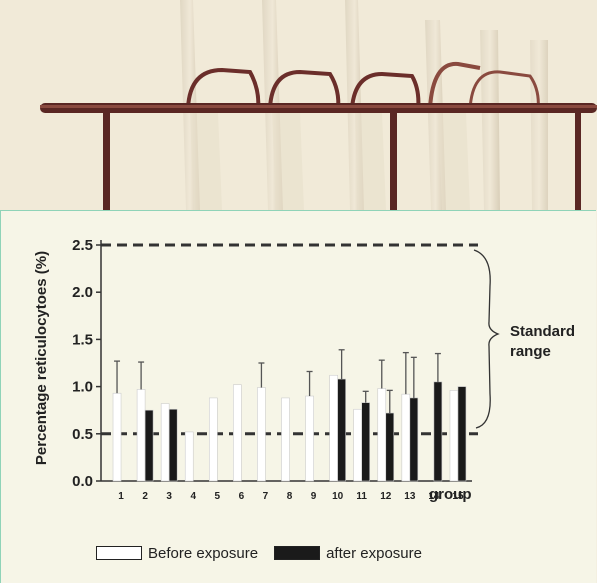 The height and width of the screenshot is (583, 597). Describe the element at coordinates (386, 496) in the screenshot. I see `x-tick-label: 12` at that location.